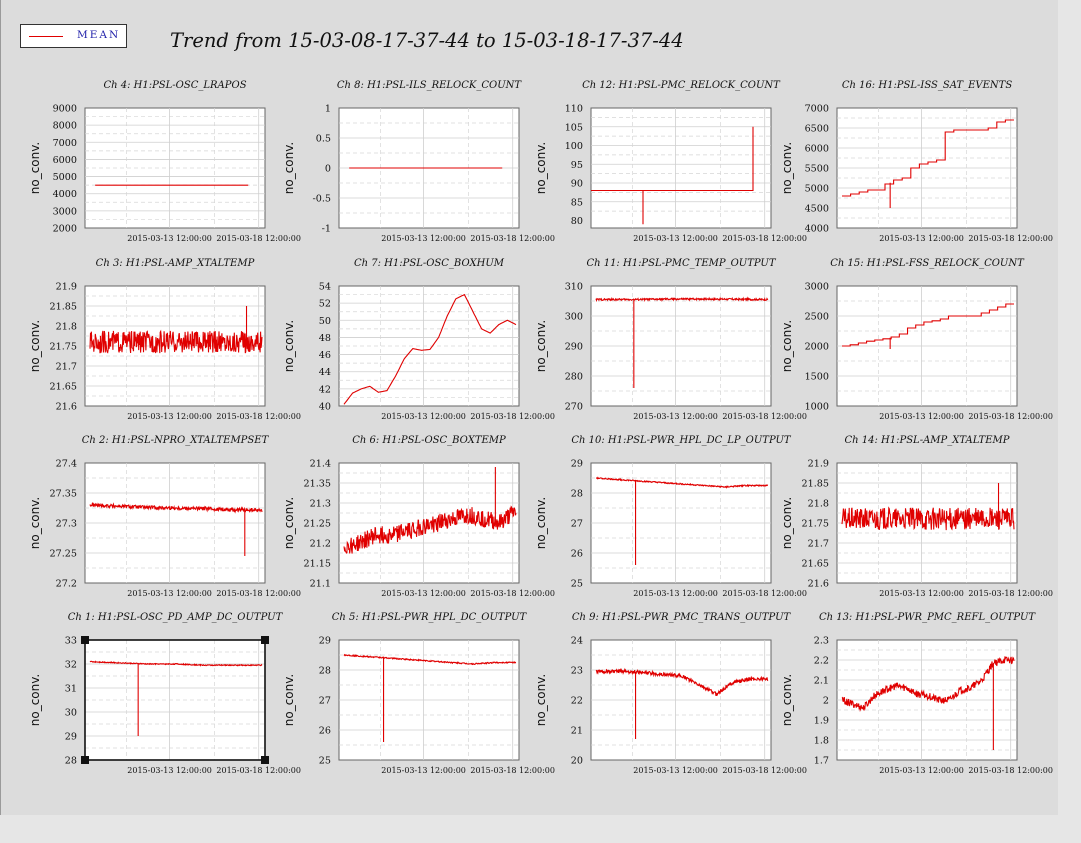  What do you see at coordinates (681, 263) in the screenshot?
I see `chart-title: Ch 11: H1:PSL-PMC_TEMP_OUTPUT` at bounding box center [681, 263].